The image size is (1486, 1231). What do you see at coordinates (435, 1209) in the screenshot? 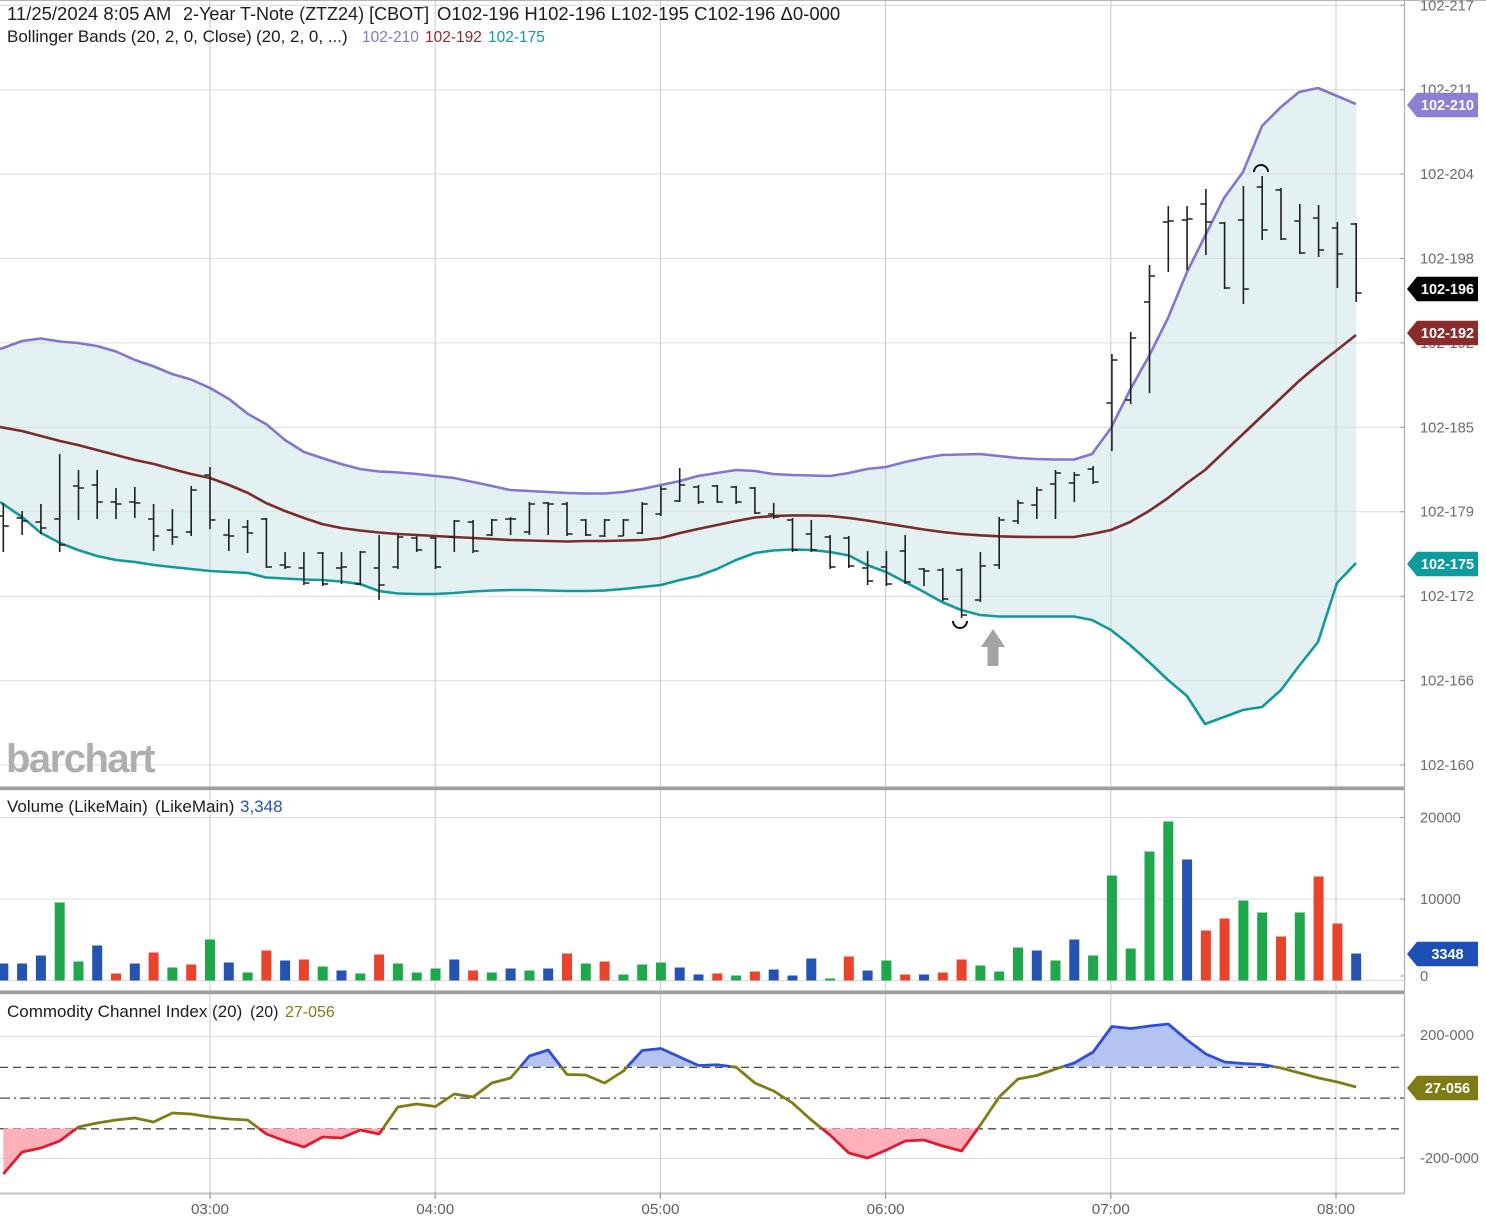
I see `svg-text: 04:00` at bounding box center [435, 1209].